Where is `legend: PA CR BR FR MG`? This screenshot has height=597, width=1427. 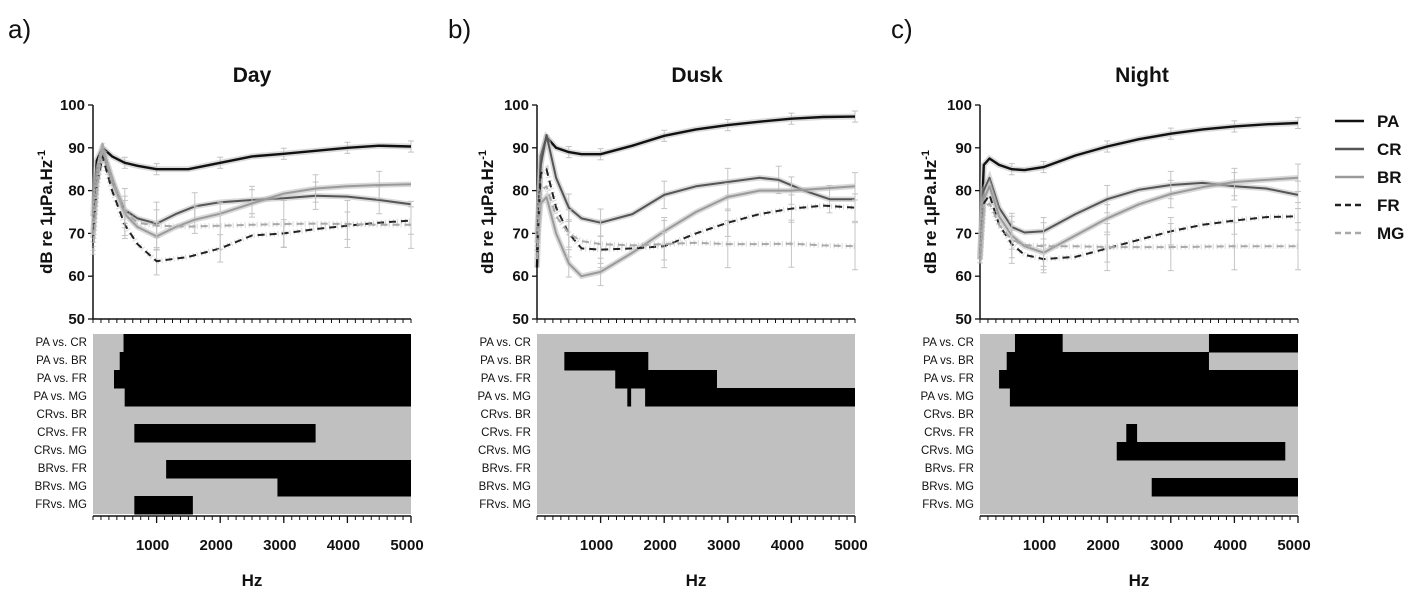
legend: PA CR BR FR MG is located at coordinates (1369, 177).